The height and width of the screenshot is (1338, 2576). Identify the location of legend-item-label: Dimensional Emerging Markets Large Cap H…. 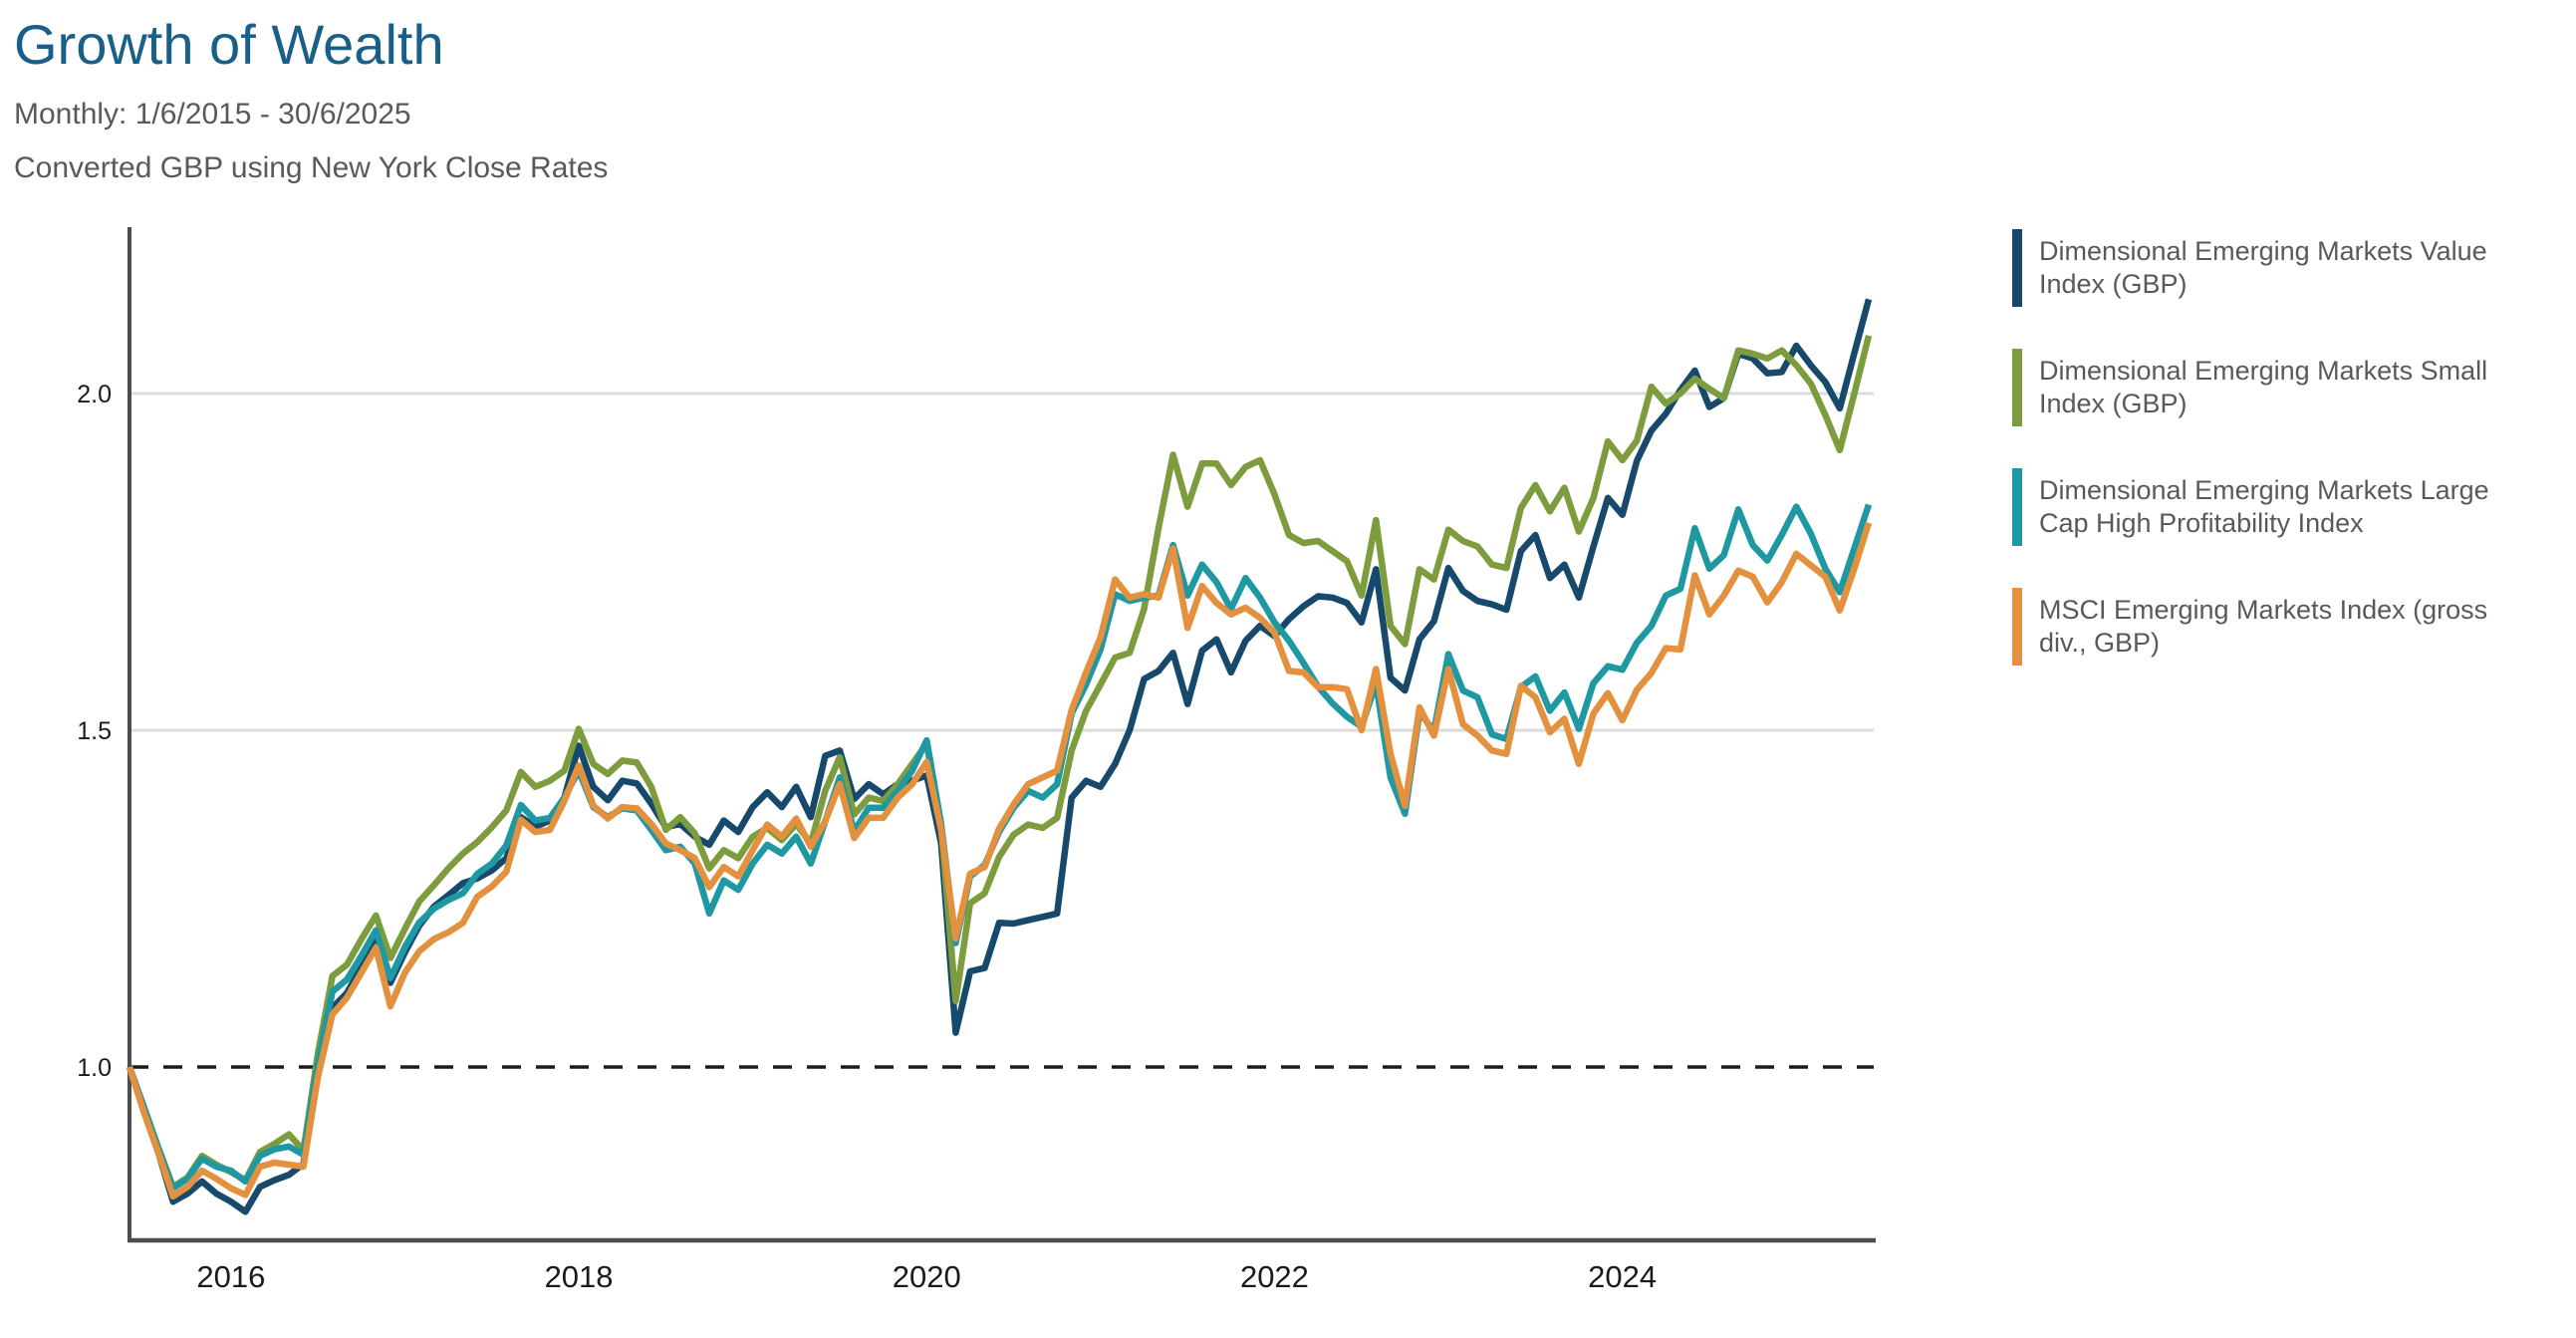
(2264, 506).